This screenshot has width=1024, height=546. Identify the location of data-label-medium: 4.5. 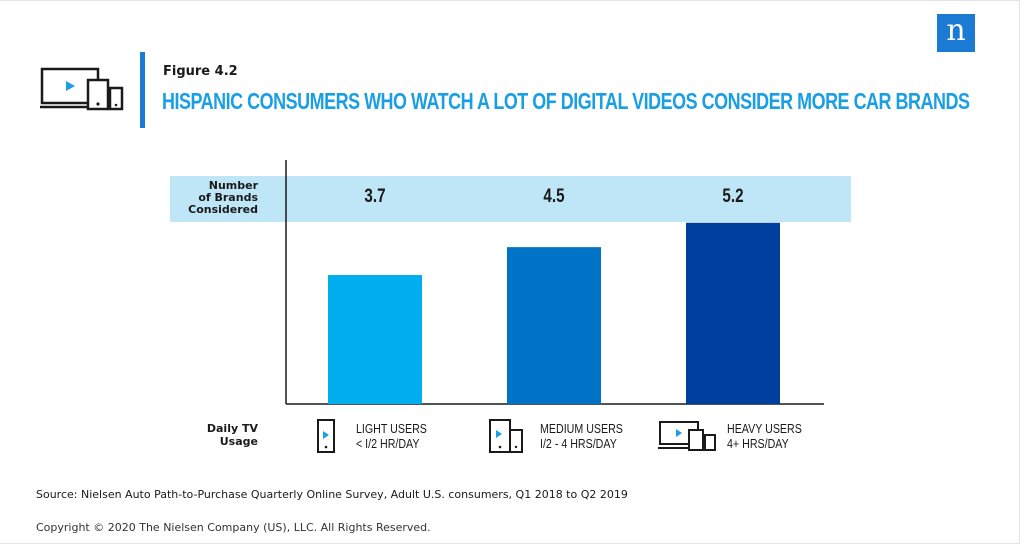
(554, 196).